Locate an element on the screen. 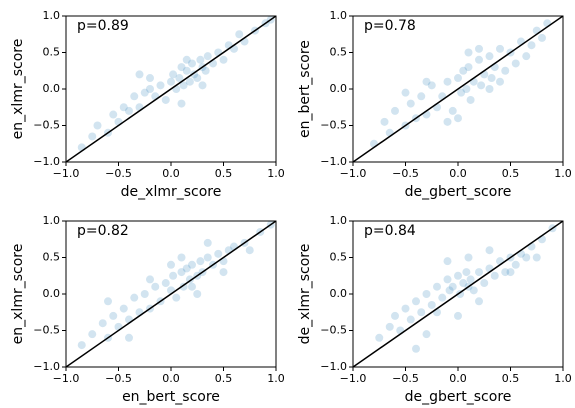  x-axis-label: en_bert_score is located at coordinates (171, 397).